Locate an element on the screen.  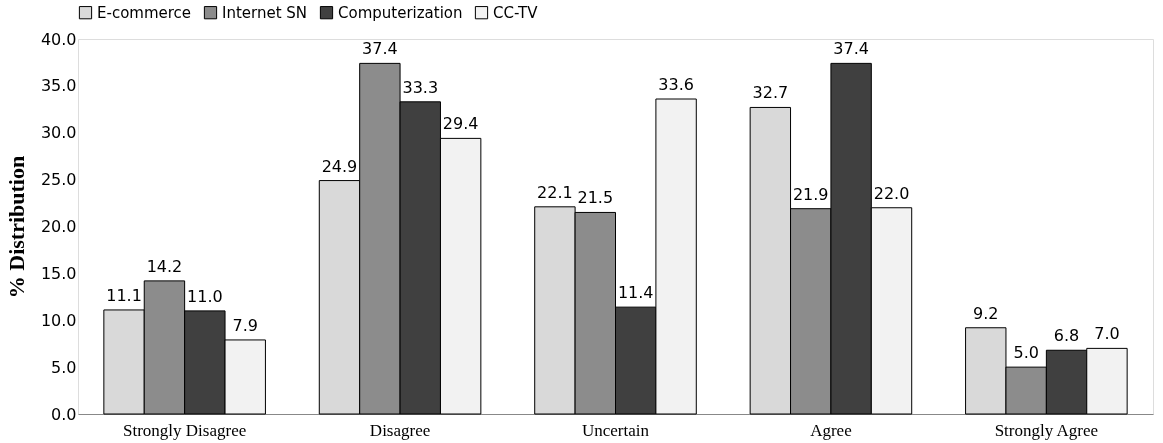
x-tick-label: Strongly Disagree is located at coordinates (185, 430).